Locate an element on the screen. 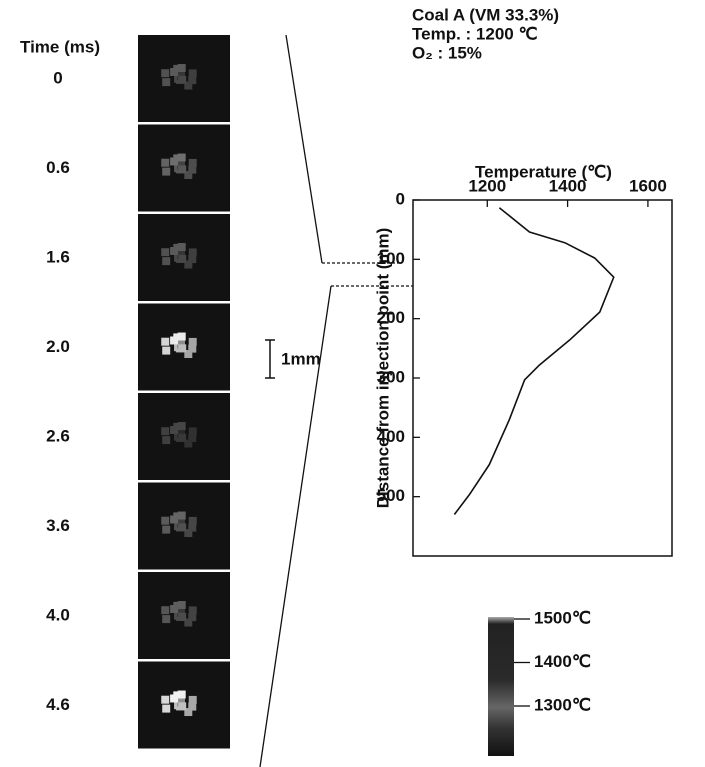 The height and width of the screenshot is (767, 705). time-value: 3.6 is located at coordinates (58, 525).